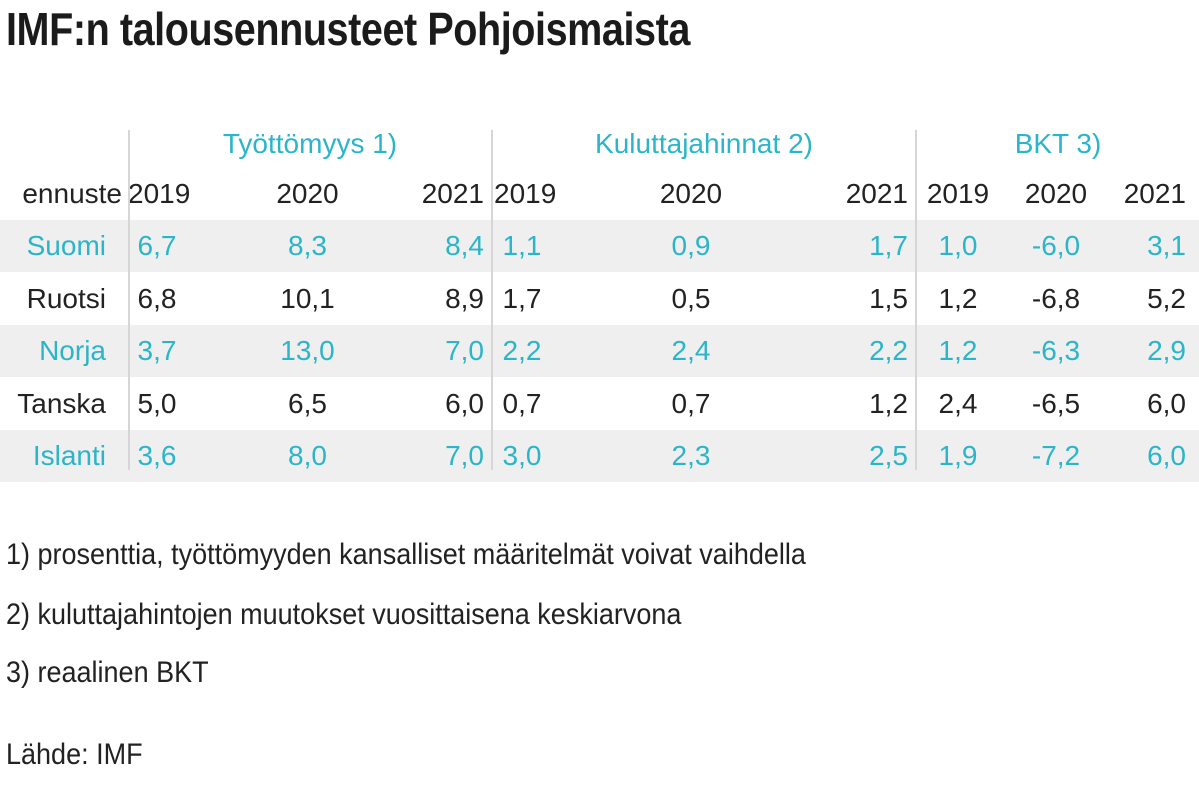 The image size is (1199, 799). What do you see at coordinates (348, 29) in the screenshot?
I see `page-title: IMF:n talousennusteet Pohjoismaista` at bounding box center [348, 29].